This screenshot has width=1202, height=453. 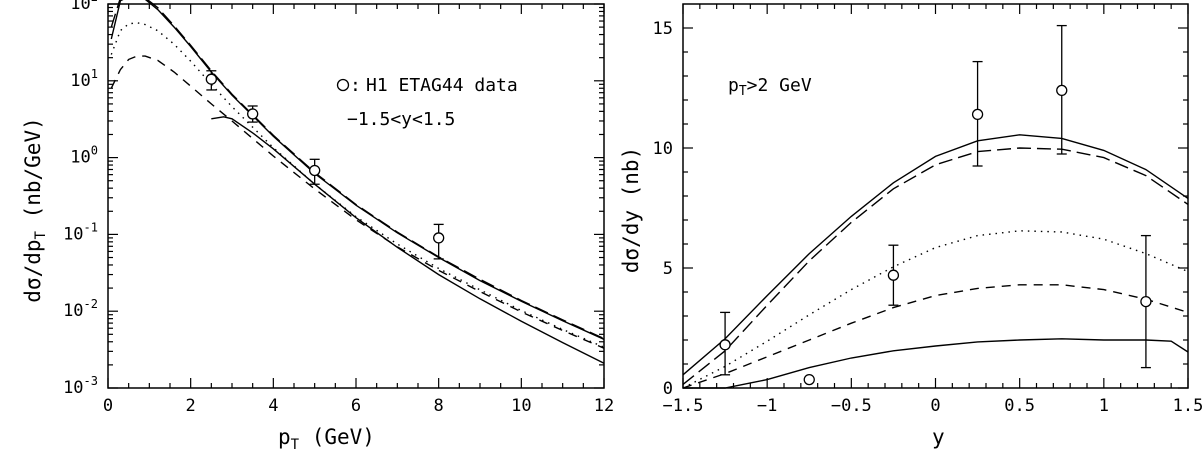 I want to click on right-x-tick-label: −0.5, so click(x=851, y=406).